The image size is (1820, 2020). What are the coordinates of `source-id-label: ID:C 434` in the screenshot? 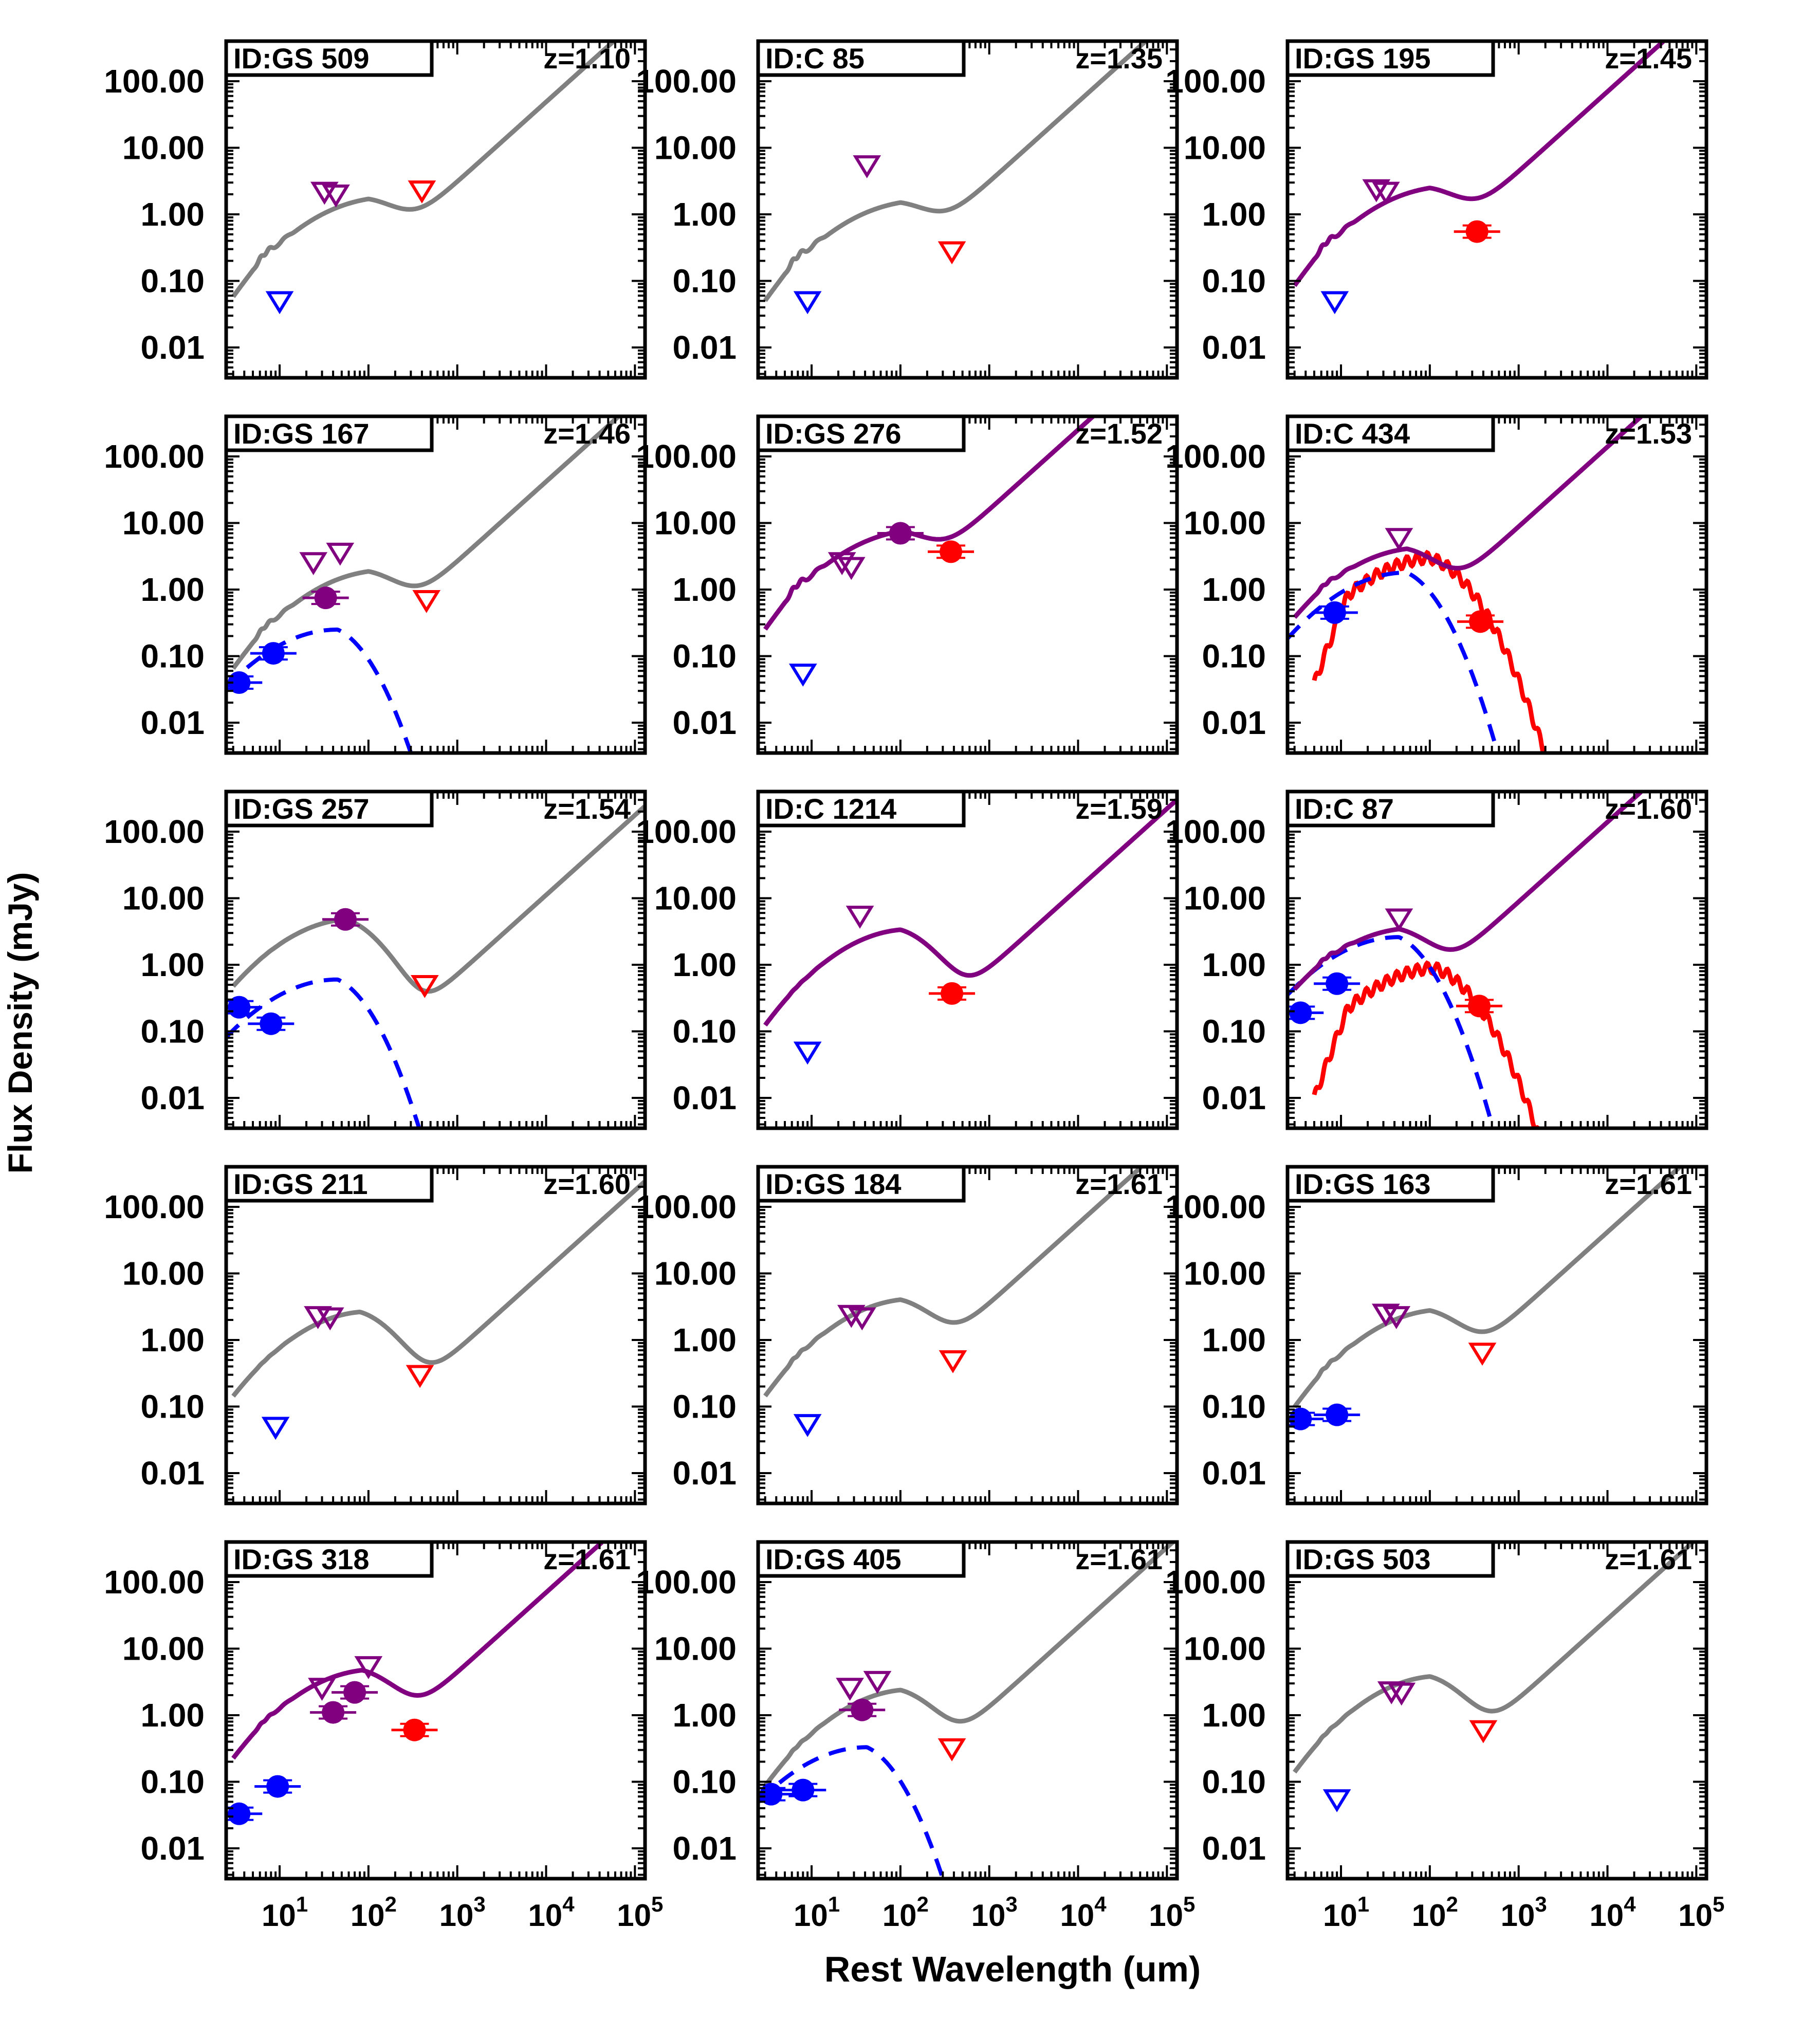 It's located at (1352, 433).